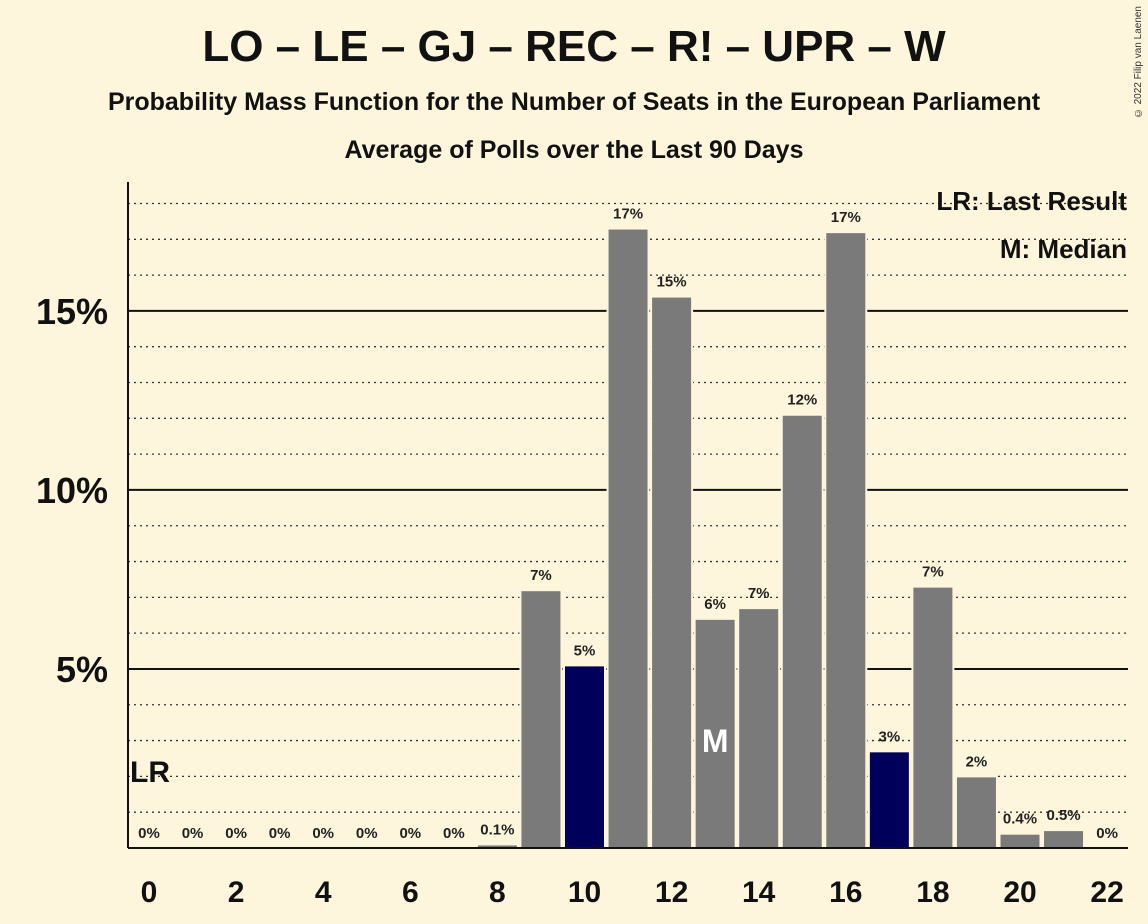 This screenshot has width=1148, height=924. Describe the element at coordinates (149, 892) in the screenshot. I see `x-tick-label: 0` at that location.